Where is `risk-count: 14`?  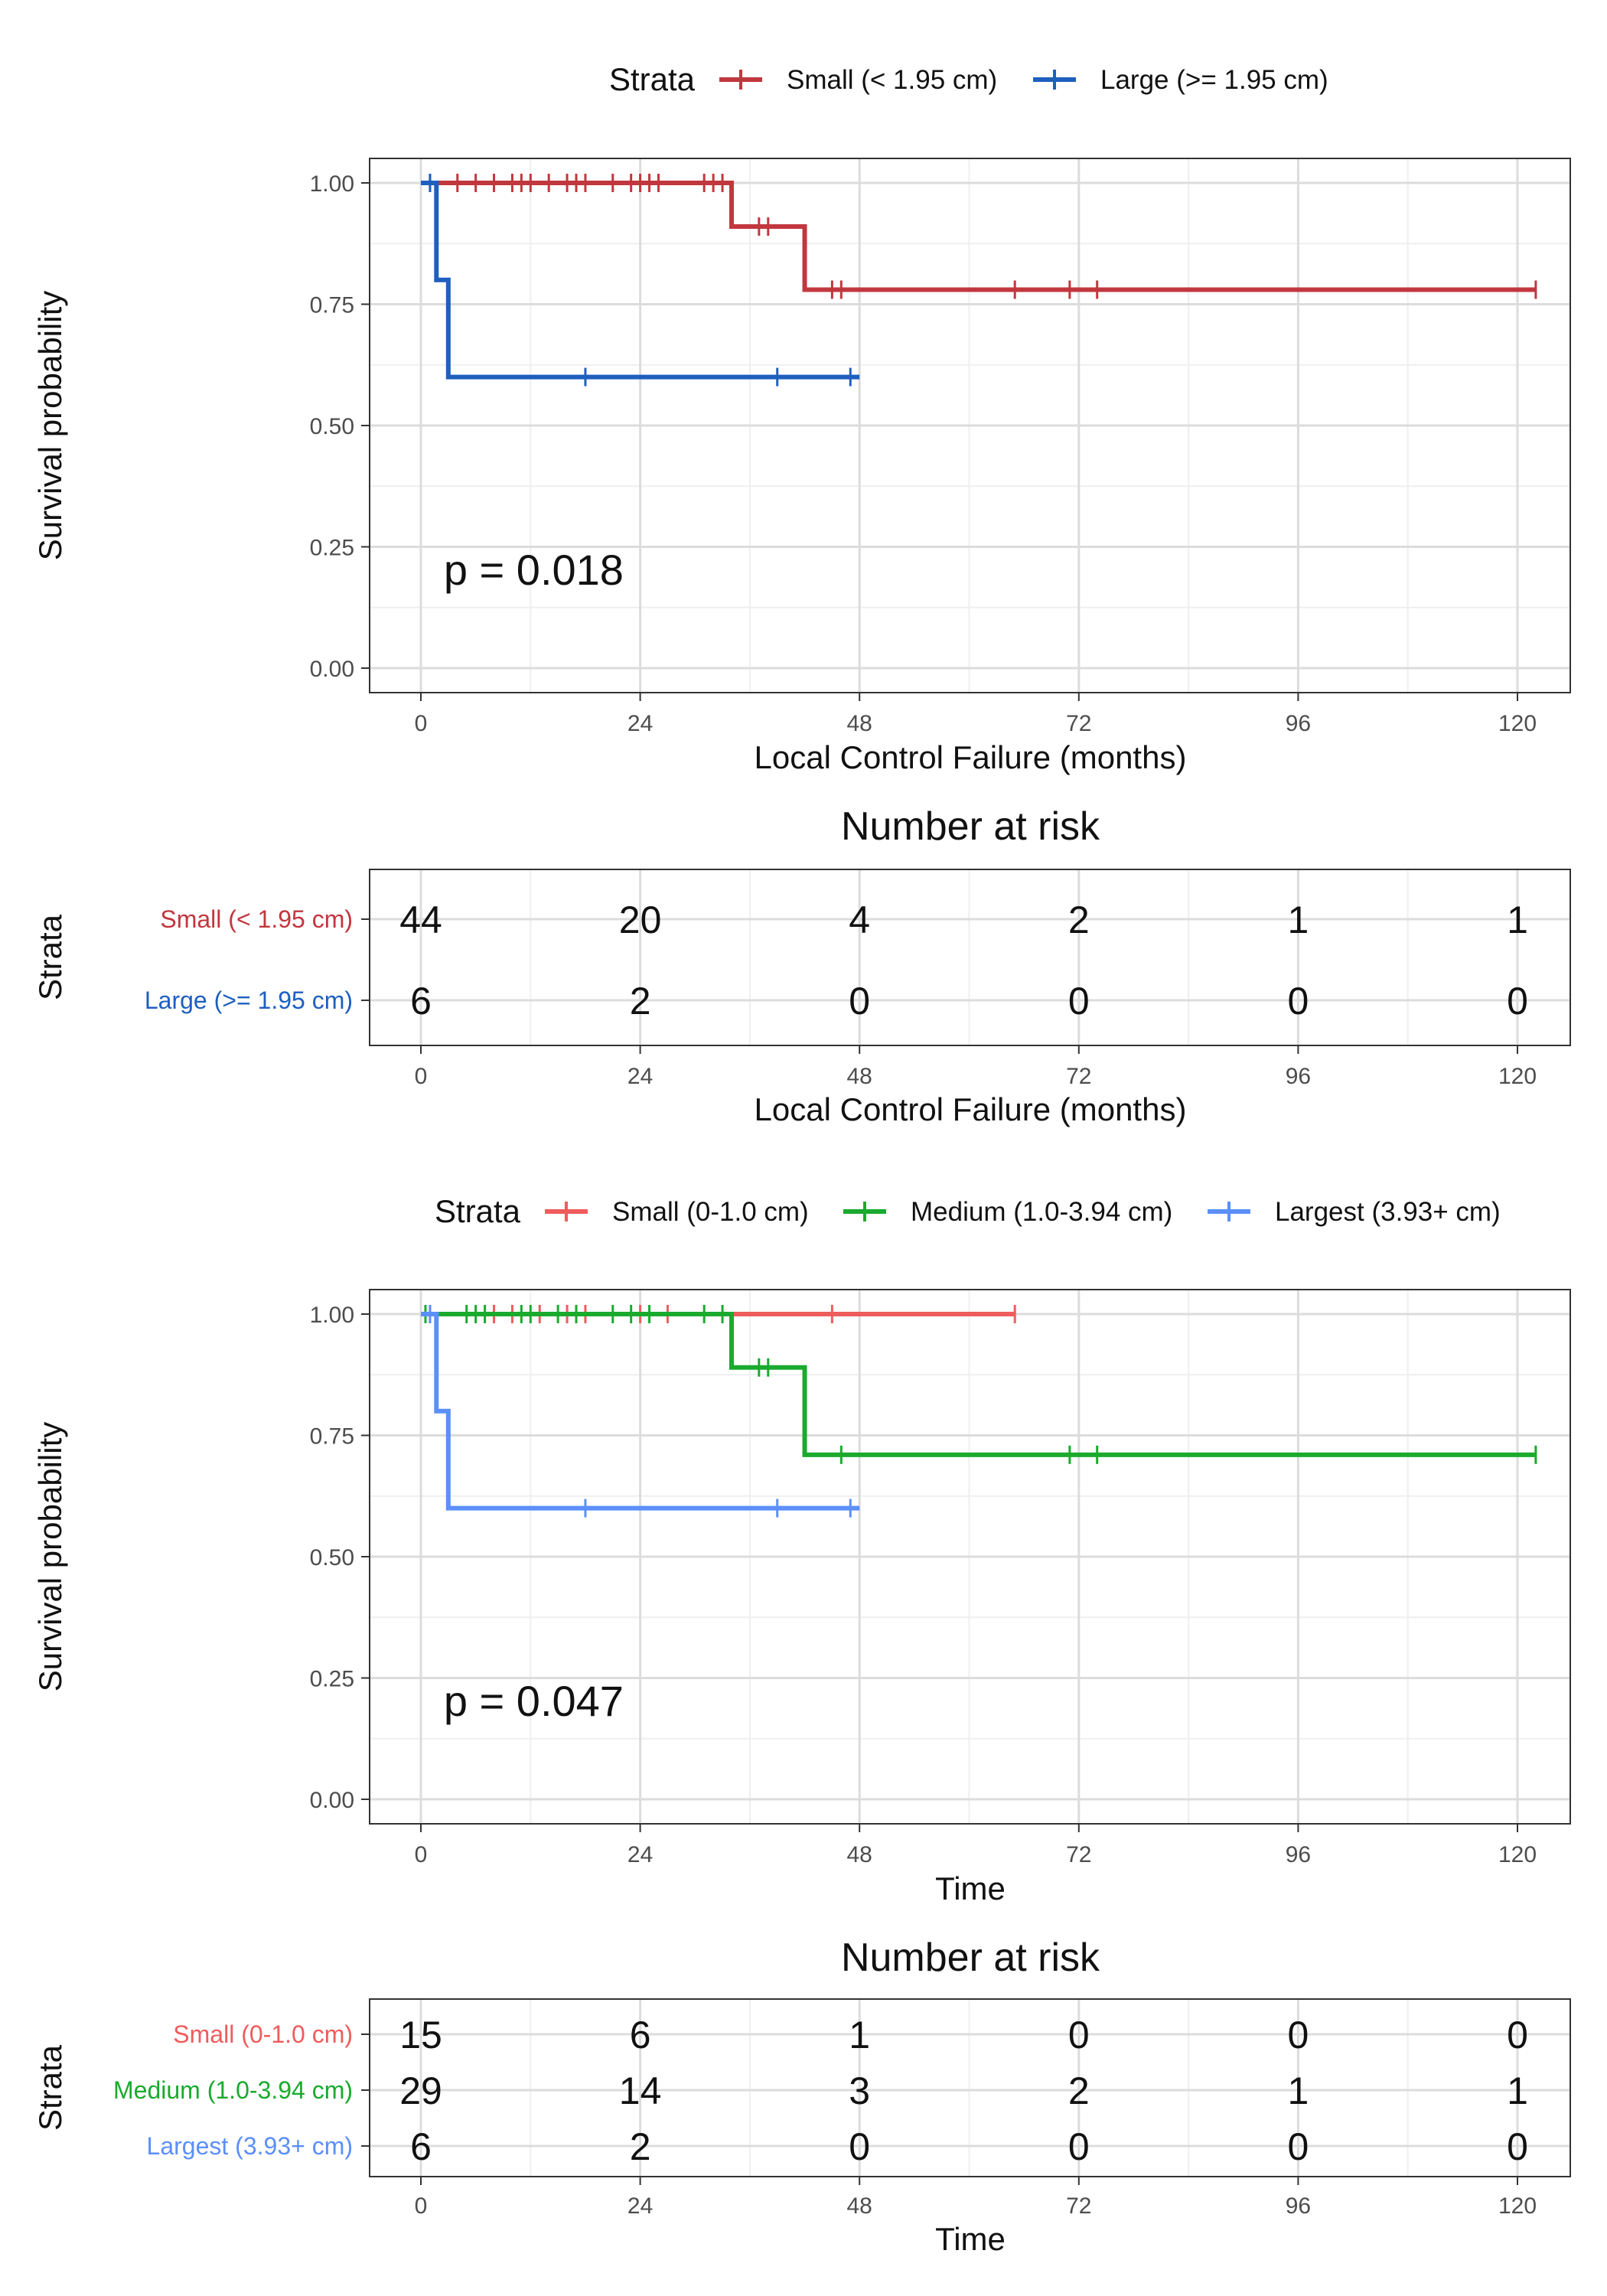
risk-count: 14 is located at coordinates (640, 2090).